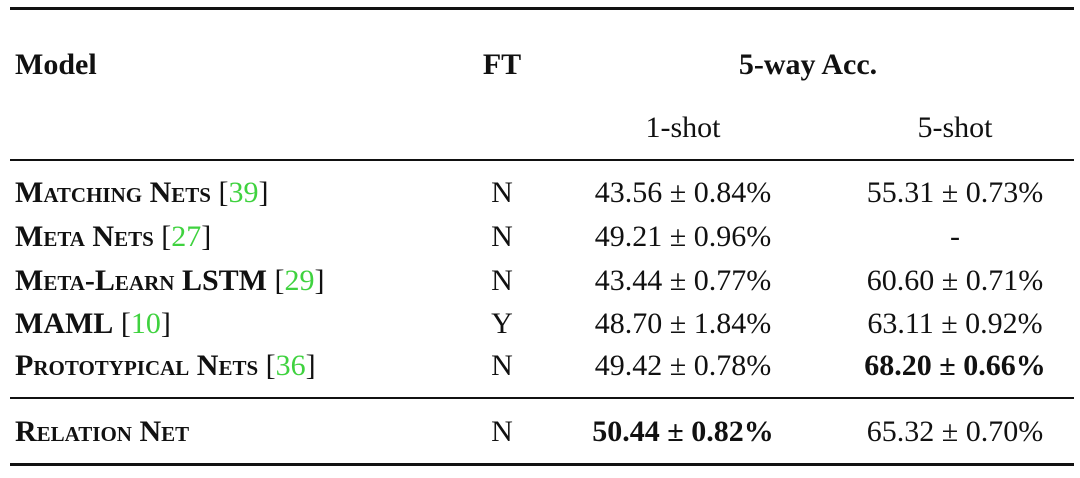  I want to click on five-shot-cell: 68.20 ± 0.66%, so click(955, 365).